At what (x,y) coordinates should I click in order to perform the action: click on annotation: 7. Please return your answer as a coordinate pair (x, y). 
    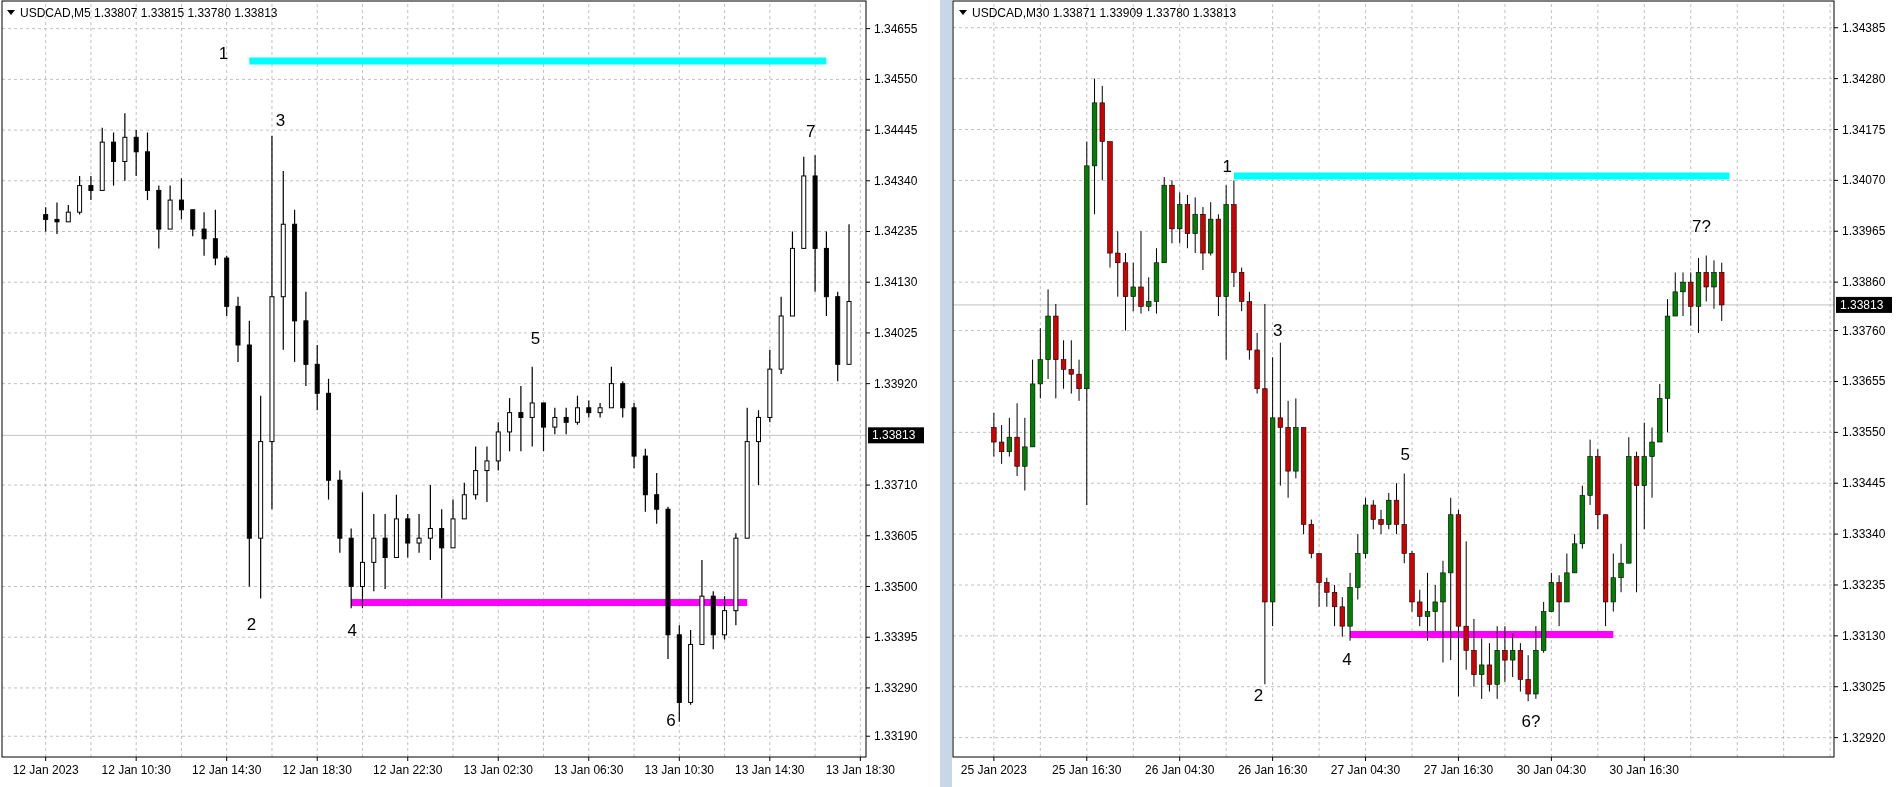
    Looking at the image, I should click on (810, 131).